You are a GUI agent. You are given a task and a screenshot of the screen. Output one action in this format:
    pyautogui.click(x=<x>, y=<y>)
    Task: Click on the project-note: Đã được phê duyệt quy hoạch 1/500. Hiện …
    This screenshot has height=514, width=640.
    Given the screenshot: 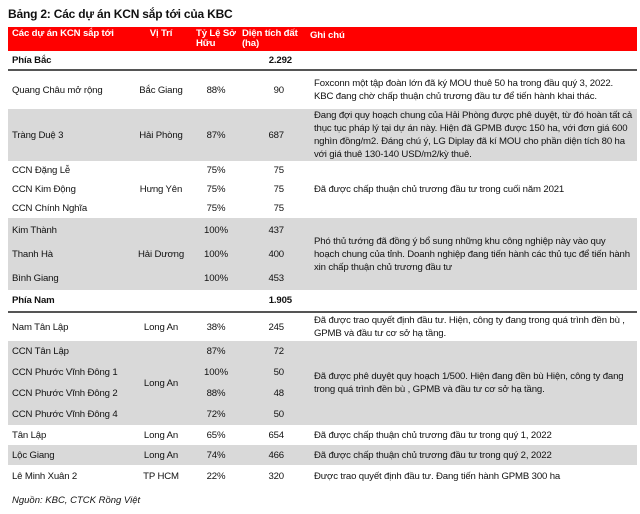 What is the action you would take?
    pyautogui.click(x=471, y=383)
    